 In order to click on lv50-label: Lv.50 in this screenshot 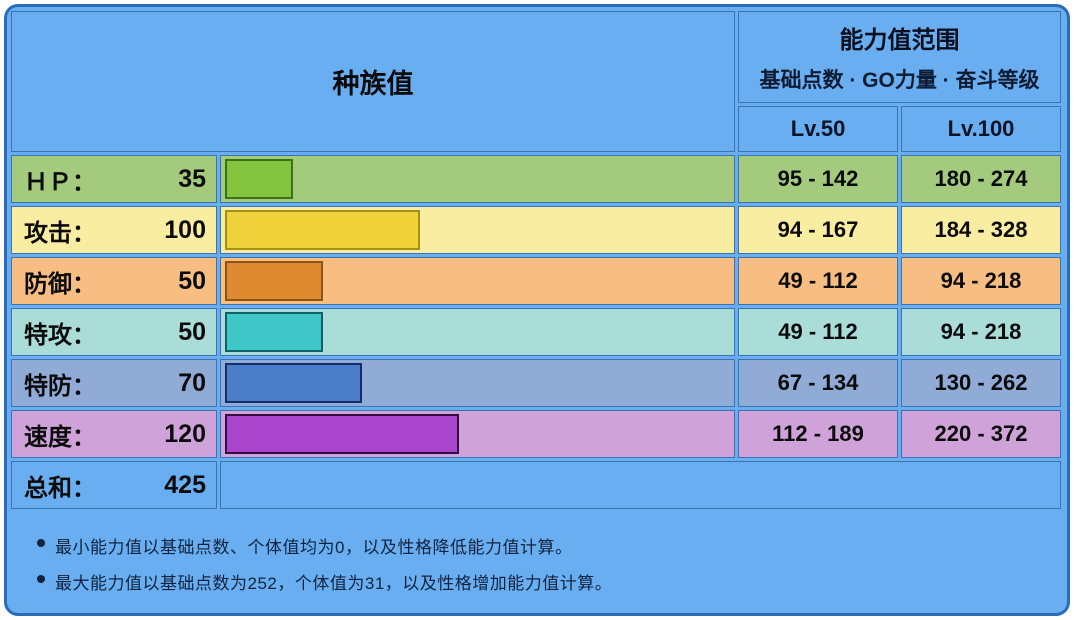, I will do `click(818, 128)`.